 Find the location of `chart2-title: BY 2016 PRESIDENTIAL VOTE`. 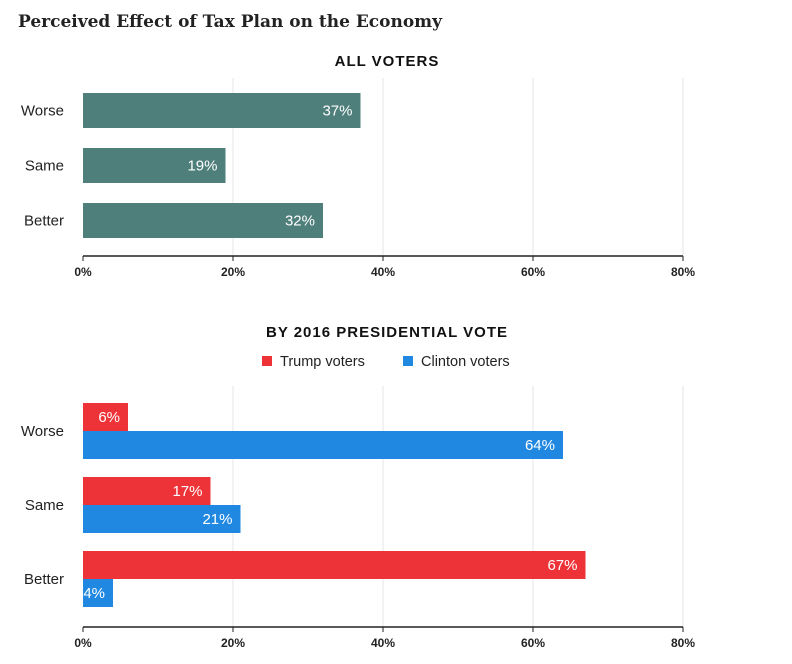

chart2-title: BY 2016 PRESIDENTIAL VOTE is located at coordinates (387, 332).